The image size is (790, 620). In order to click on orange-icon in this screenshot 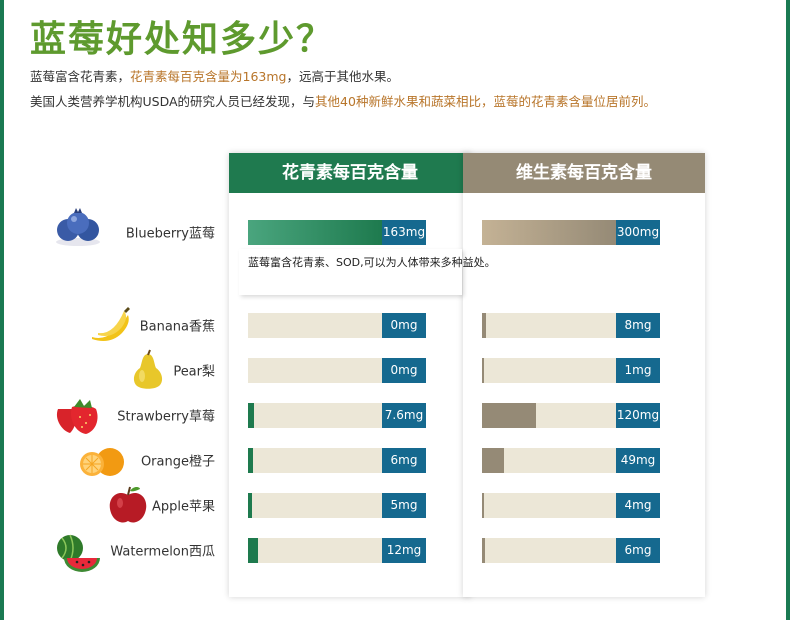, I will do `click(102, 460)`.